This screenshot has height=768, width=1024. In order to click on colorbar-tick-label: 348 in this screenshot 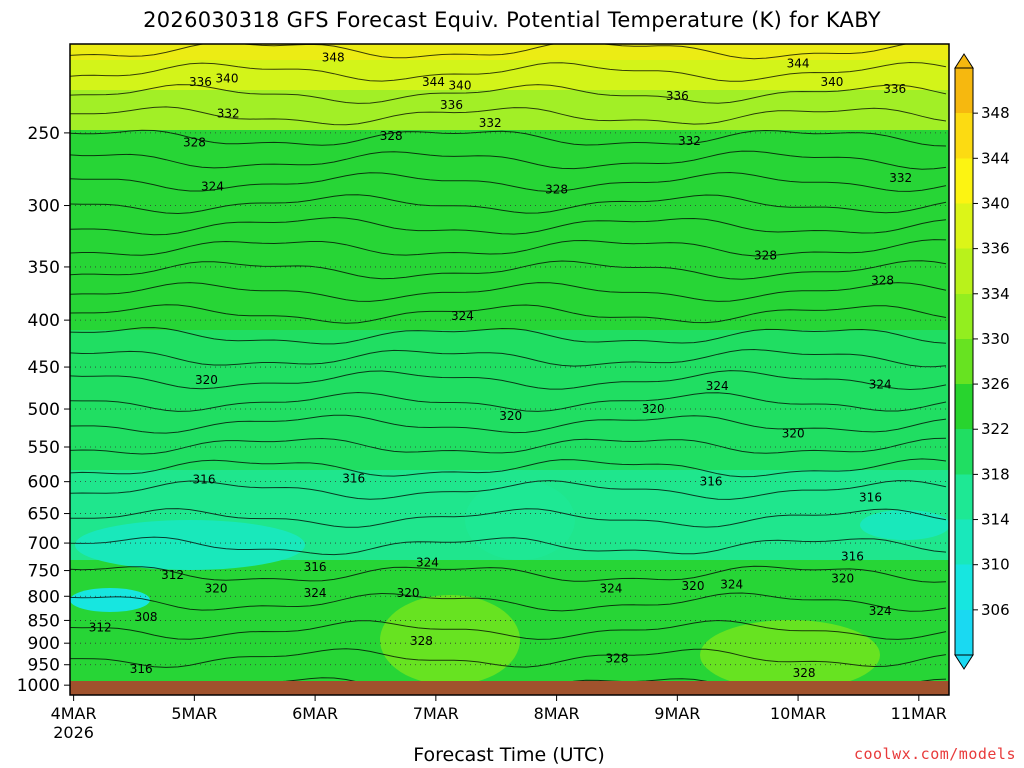, I will do `click(995, 113)`.